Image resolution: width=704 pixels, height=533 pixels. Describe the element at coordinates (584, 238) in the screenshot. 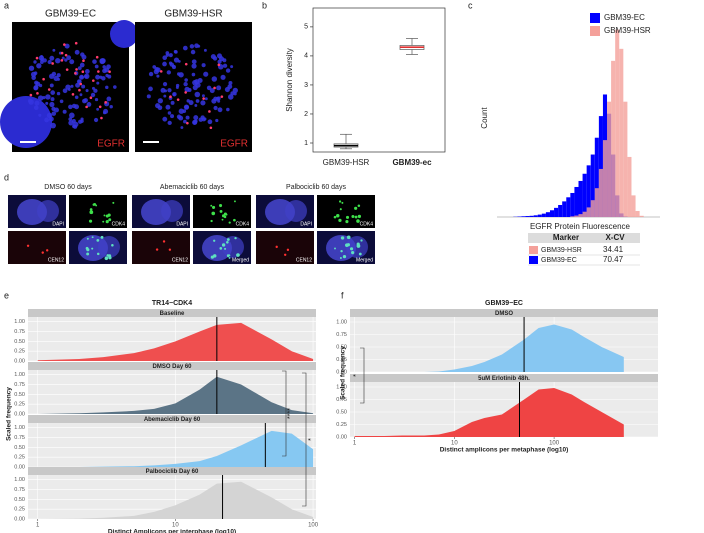

I see `table-header` at that location.